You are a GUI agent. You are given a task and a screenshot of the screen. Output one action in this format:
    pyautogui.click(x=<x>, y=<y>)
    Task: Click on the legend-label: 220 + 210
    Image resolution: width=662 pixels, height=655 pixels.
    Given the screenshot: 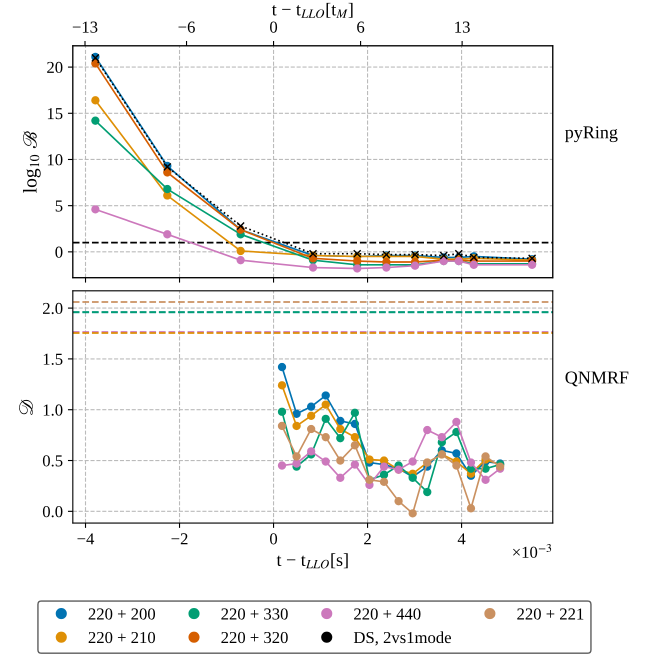 What is the action you would take?
    pyautogui.click(x=122, y=638)
    